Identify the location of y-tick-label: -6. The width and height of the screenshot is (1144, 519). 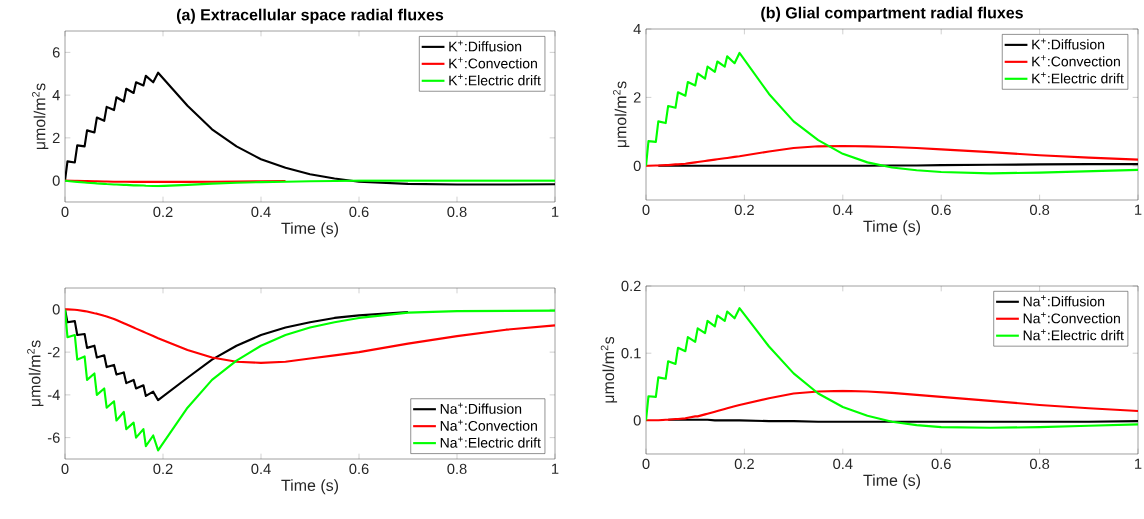
(53, 437).